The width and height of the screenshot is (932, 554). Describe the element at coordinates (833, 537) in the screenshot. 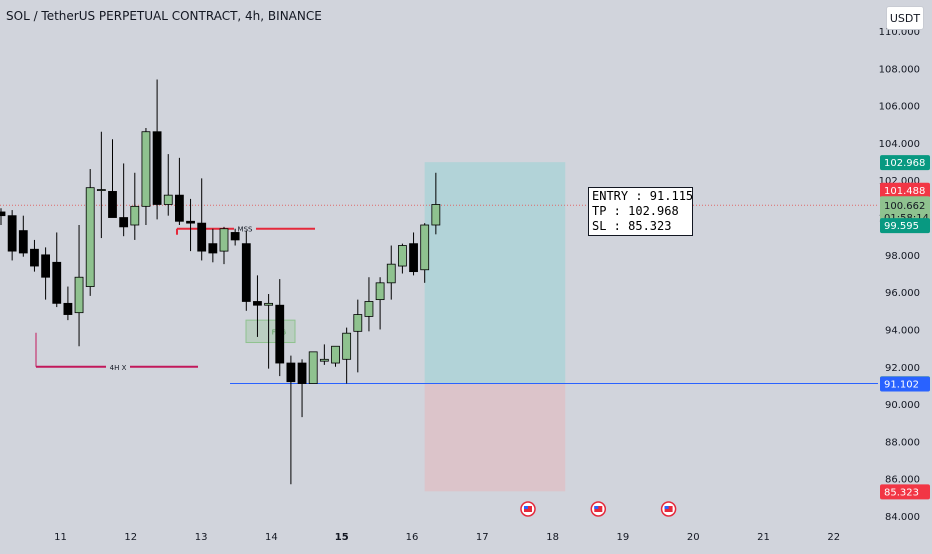

I see `x-tick-label: 22` at that location.